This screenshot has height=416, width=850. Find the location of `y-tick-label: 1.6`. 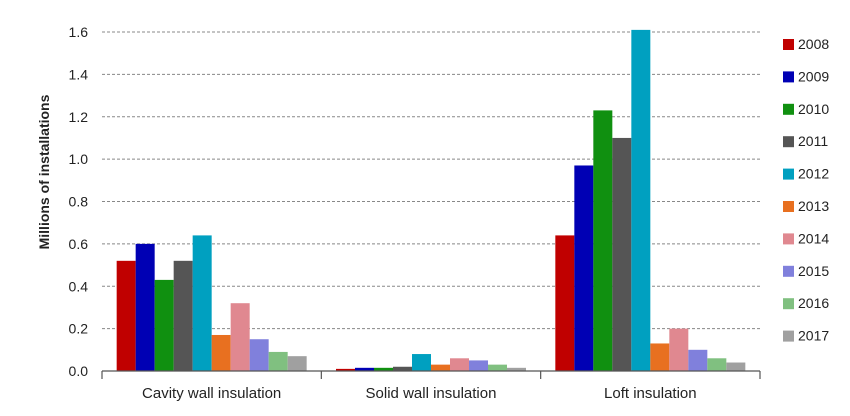

y-tick-label: 1.6 is located at coordinates (79, 32).